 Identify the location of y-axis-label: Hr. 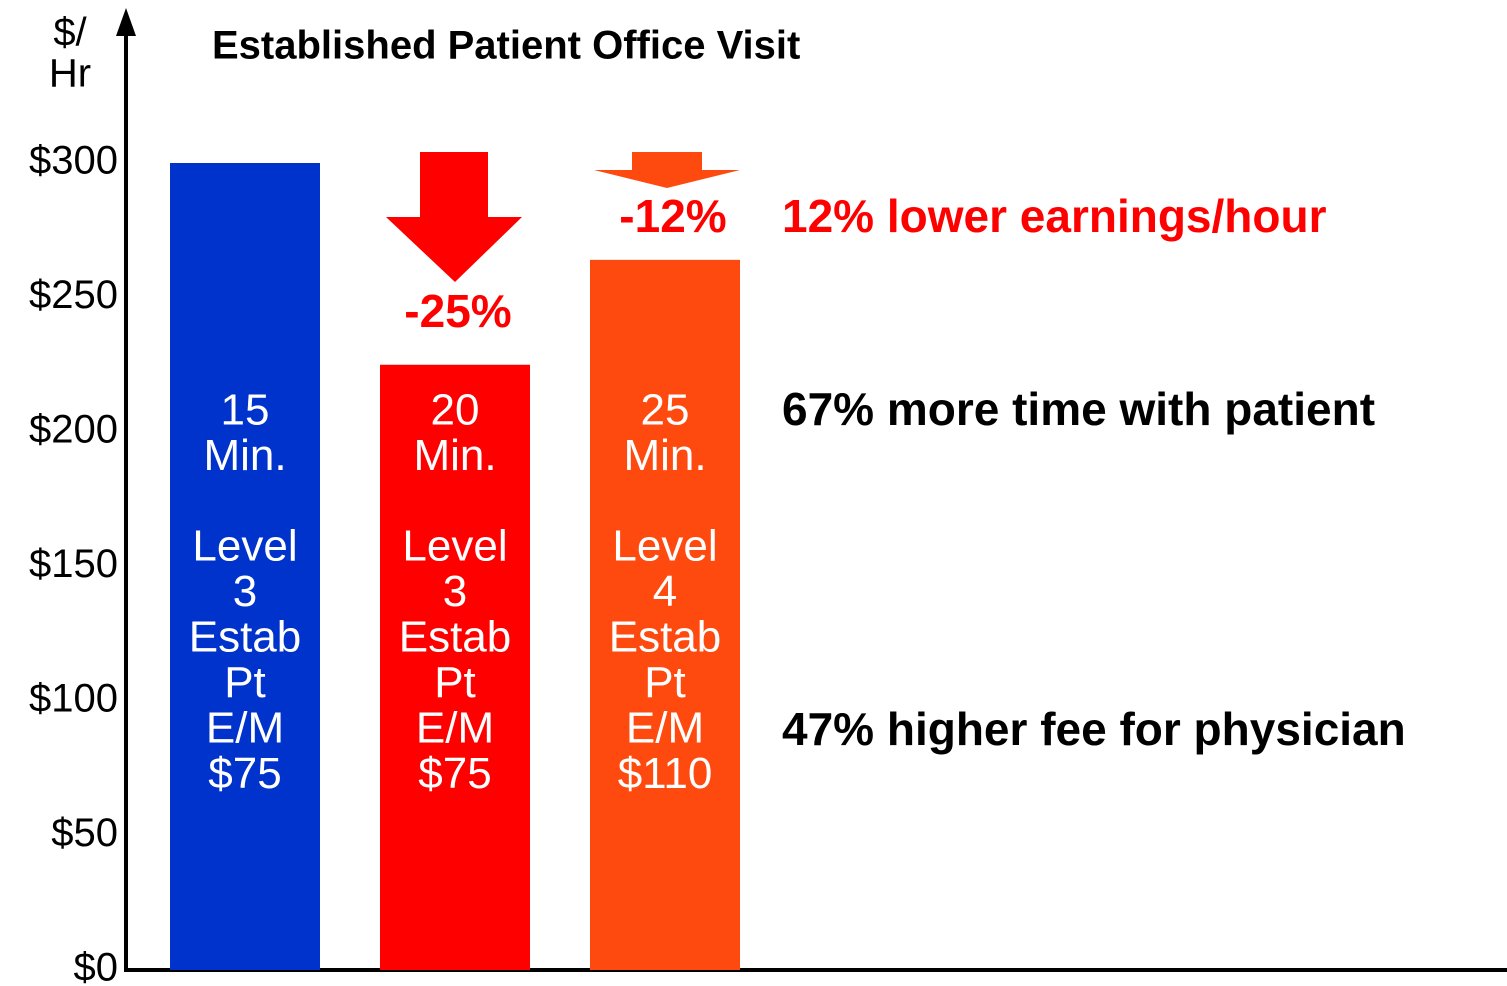
(70, 74).